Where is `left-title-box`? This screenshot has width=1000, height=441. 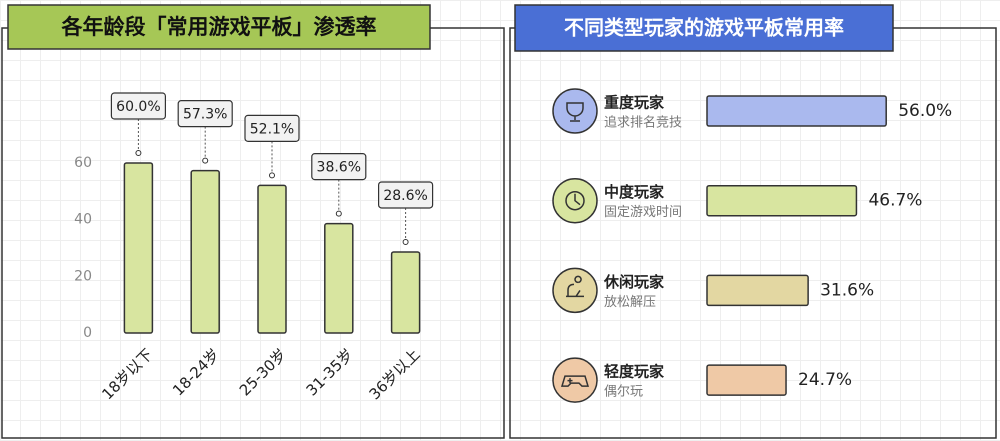 left-title-box is located at coordinates (219, 27).